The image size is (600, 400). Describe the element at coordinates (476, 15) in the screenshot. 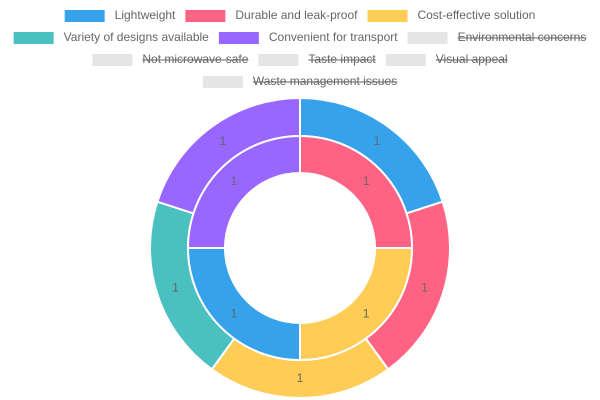

I see `legend-label: Cost-effective solution` at that location.